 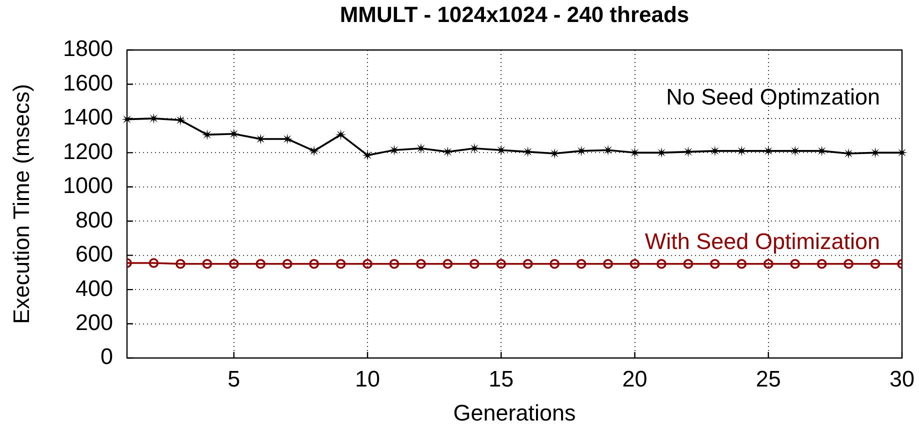 What do you see at coordinates (762, 241) in the screenshot?
I see `series-label: With Seed Optimization` at bounding box center [762, 241].